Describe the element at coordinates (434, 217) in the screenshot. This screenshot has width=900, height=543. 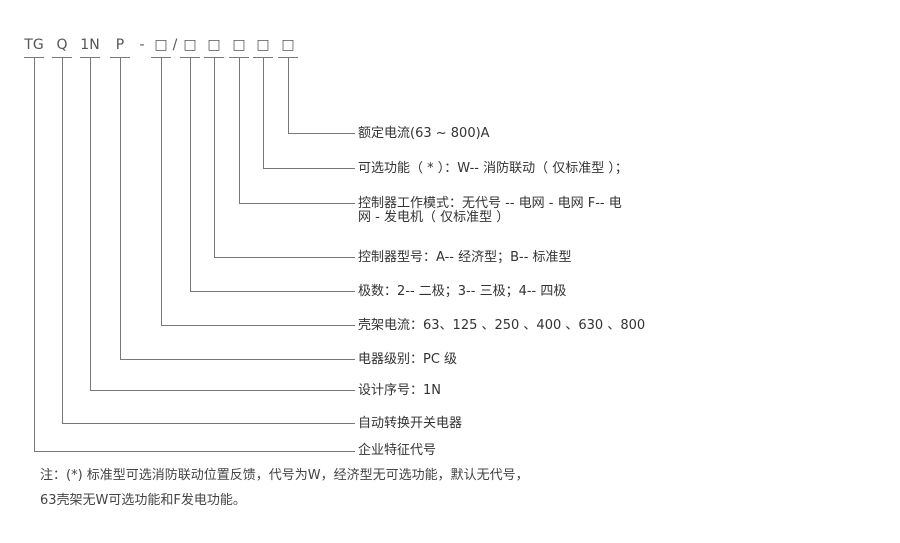
I see `label-controller-mode-cont: 网 - 发电机（ 仅标准型 ）` at that location.